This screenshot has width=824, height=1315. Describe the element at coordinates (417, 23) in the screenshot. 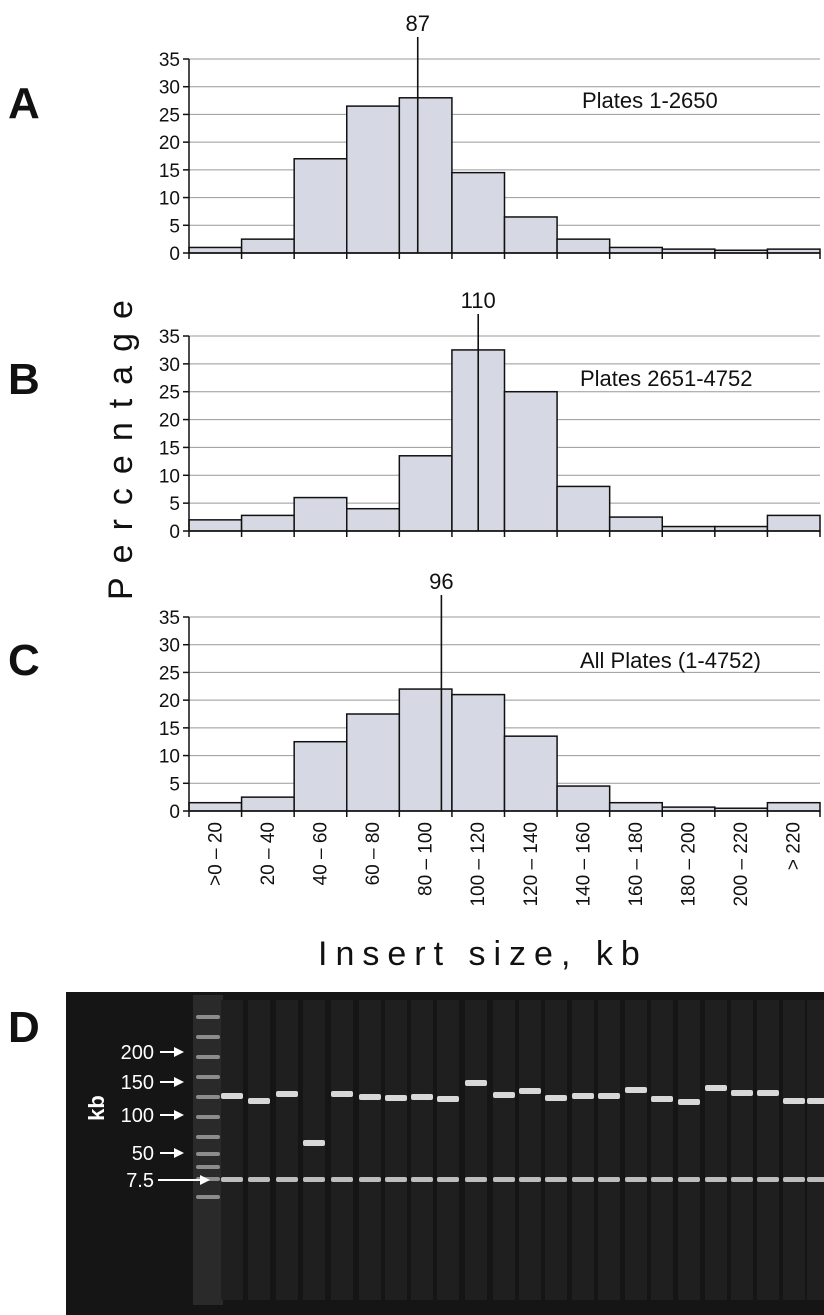

I see `median-label: 87` at that location.